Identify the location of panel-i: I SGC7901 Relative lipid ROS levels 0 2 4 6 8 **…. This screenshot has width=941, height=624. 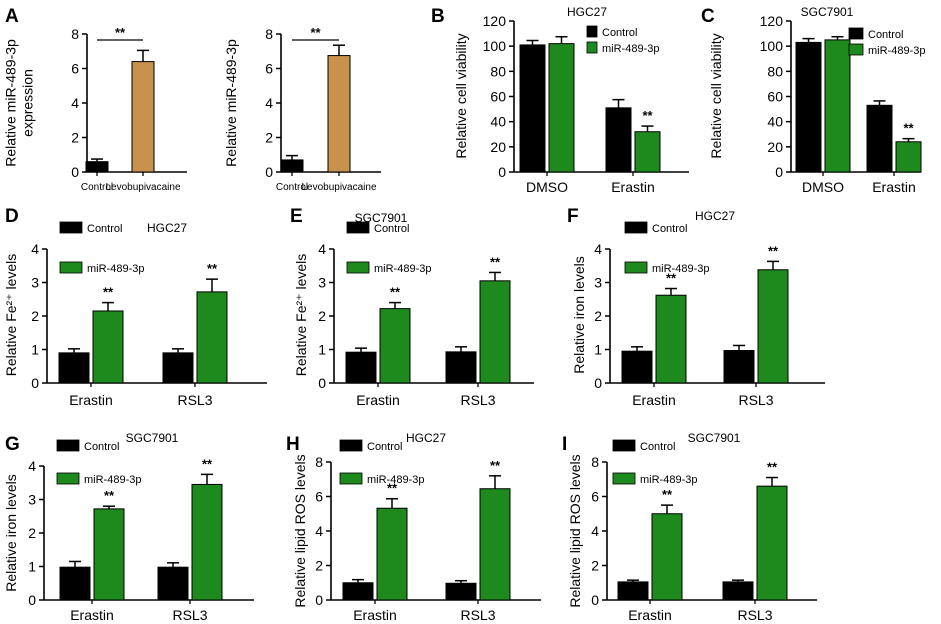
(689, 527).